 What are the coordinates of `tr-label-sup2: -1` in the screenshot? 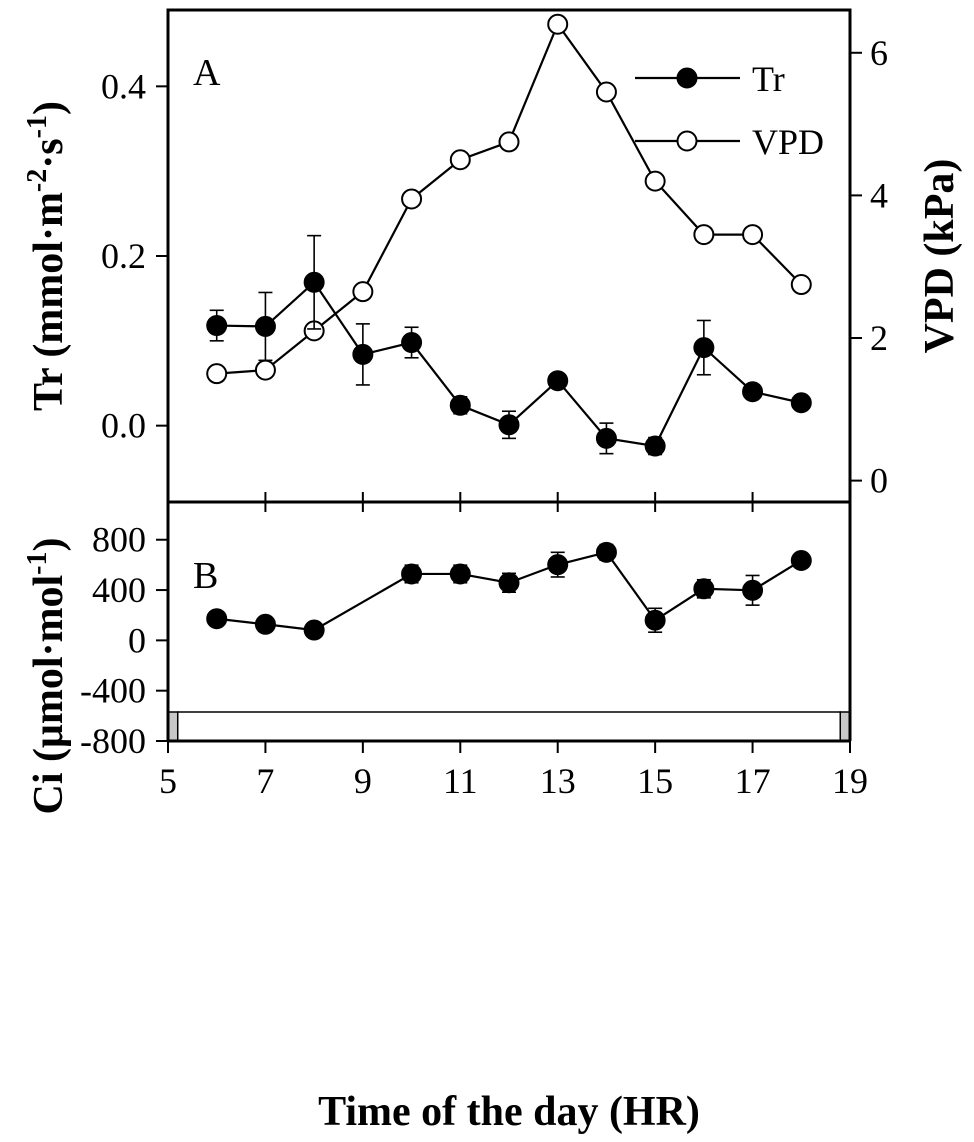 It's located at (37, 126).